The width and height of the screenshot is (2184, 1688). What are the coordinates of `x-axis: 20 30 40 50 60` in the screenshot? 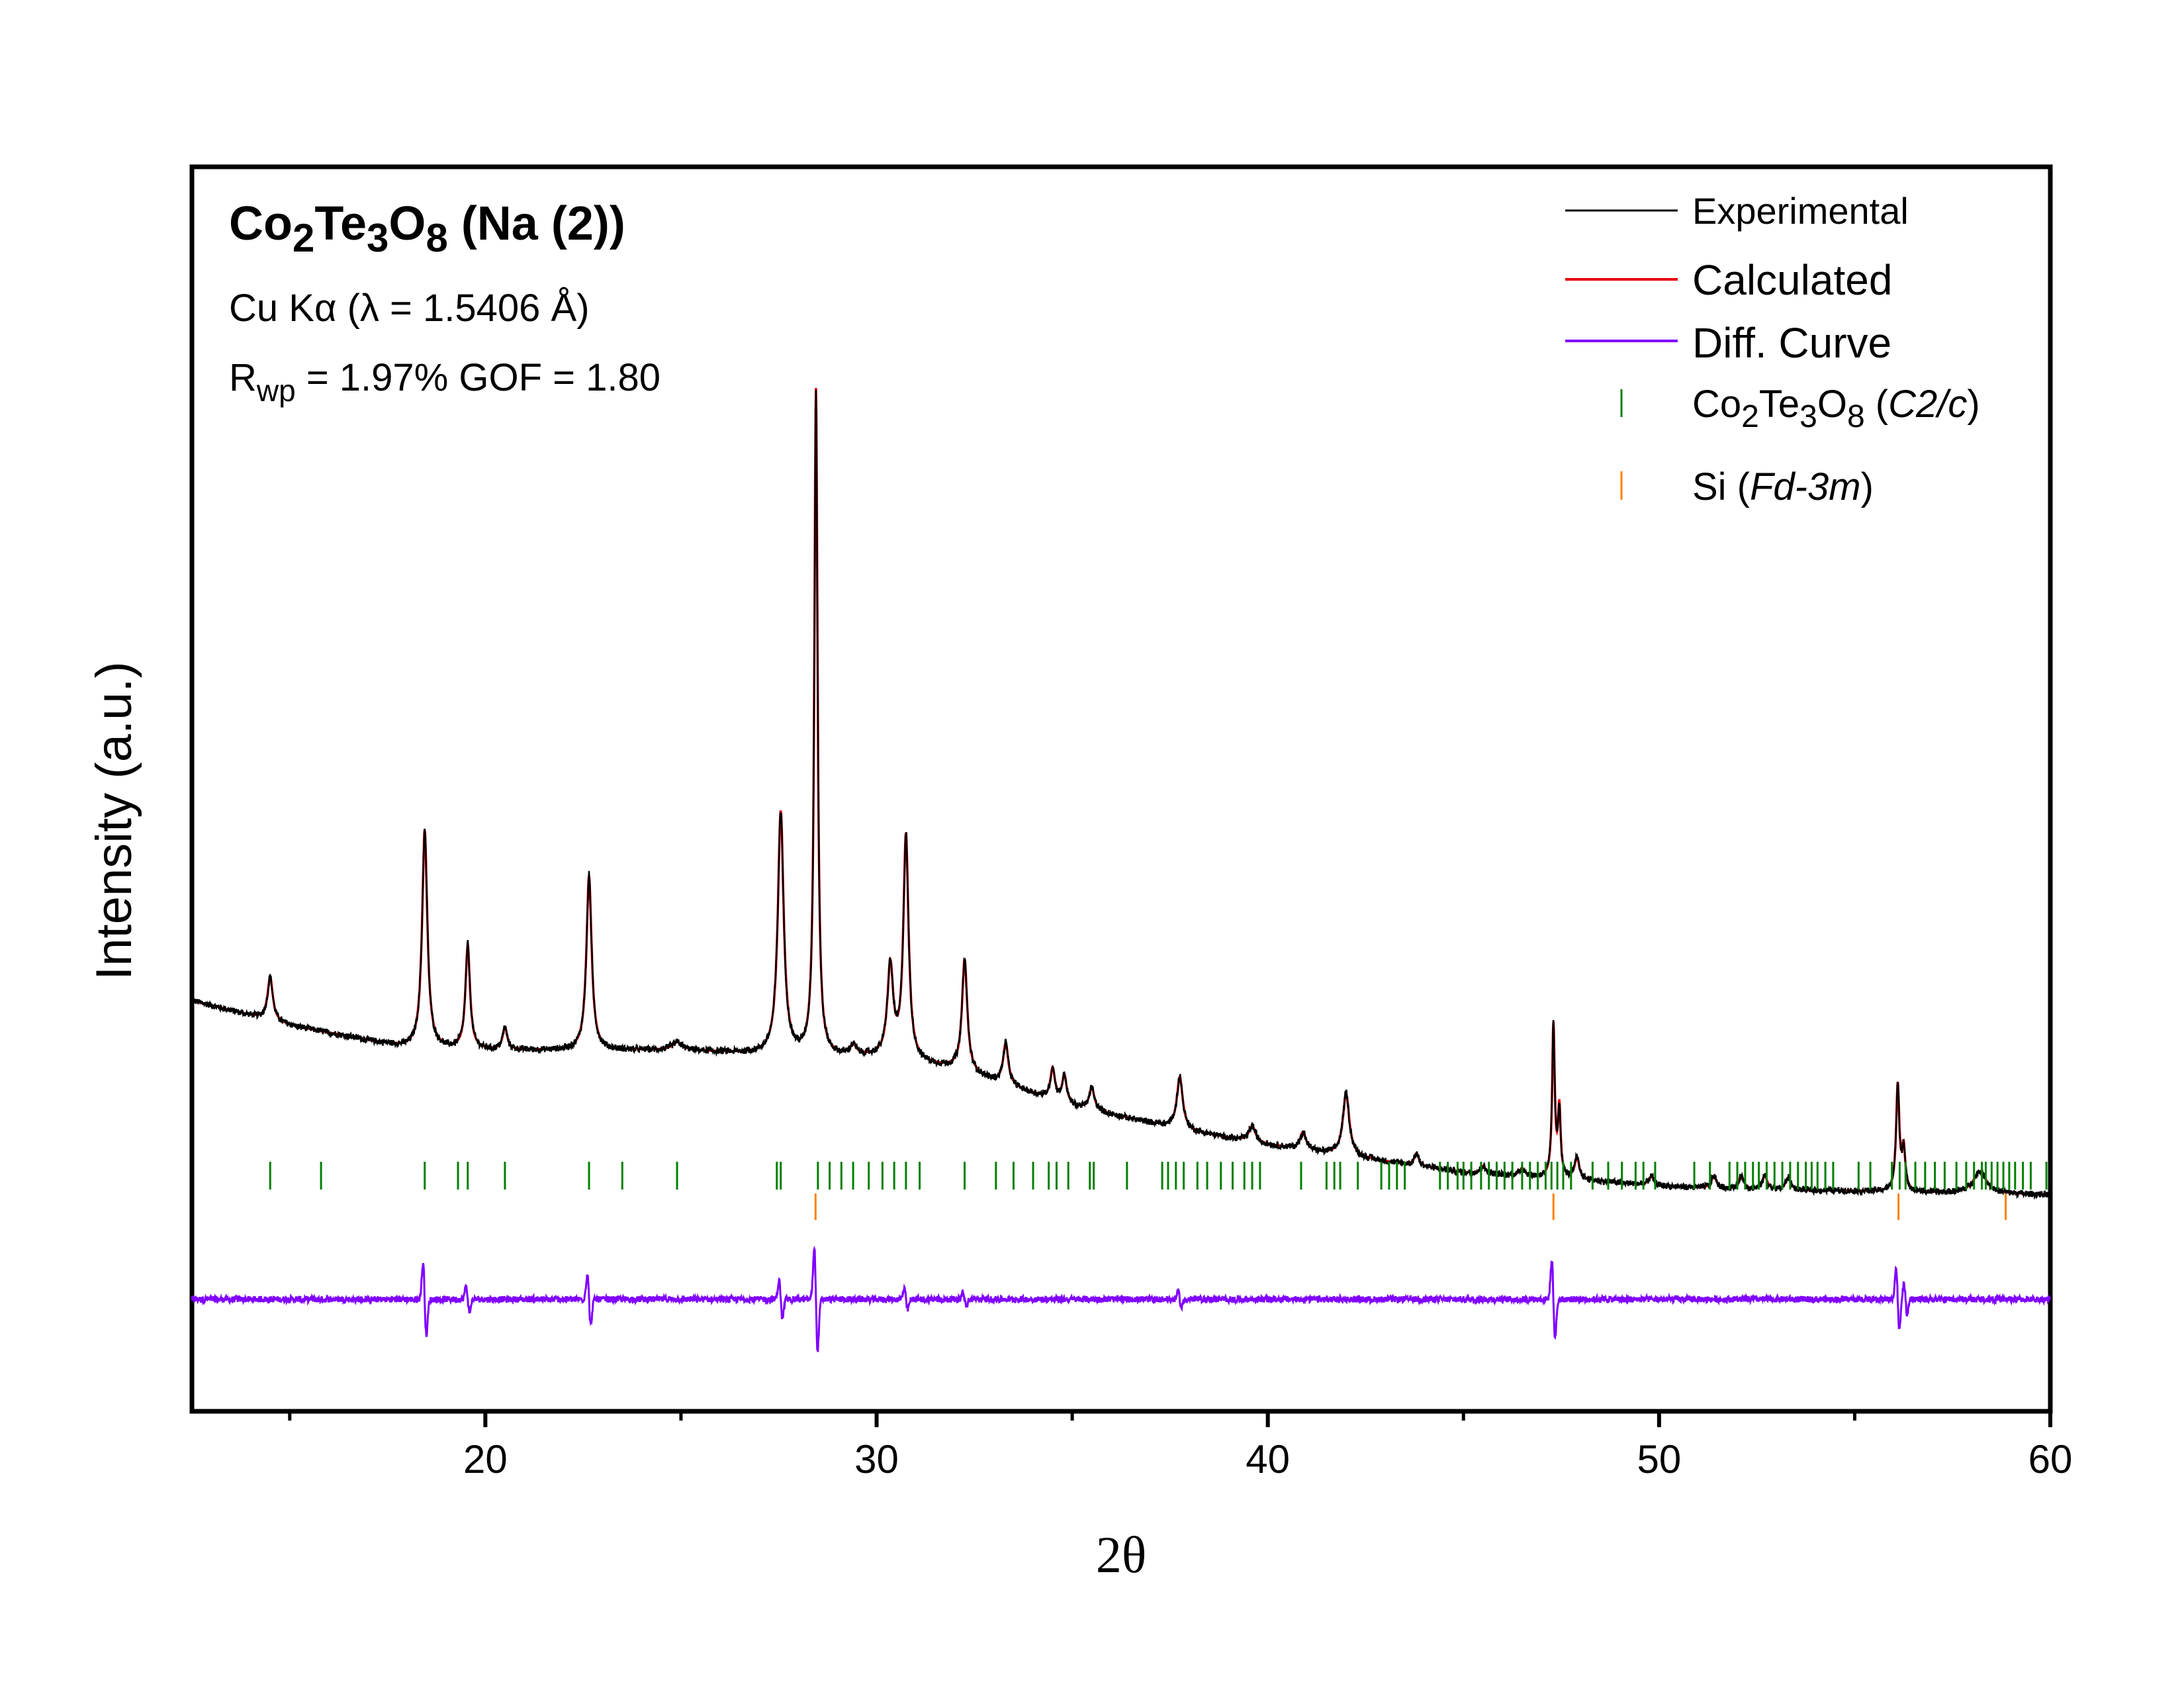 It's located at (1180, 1446).